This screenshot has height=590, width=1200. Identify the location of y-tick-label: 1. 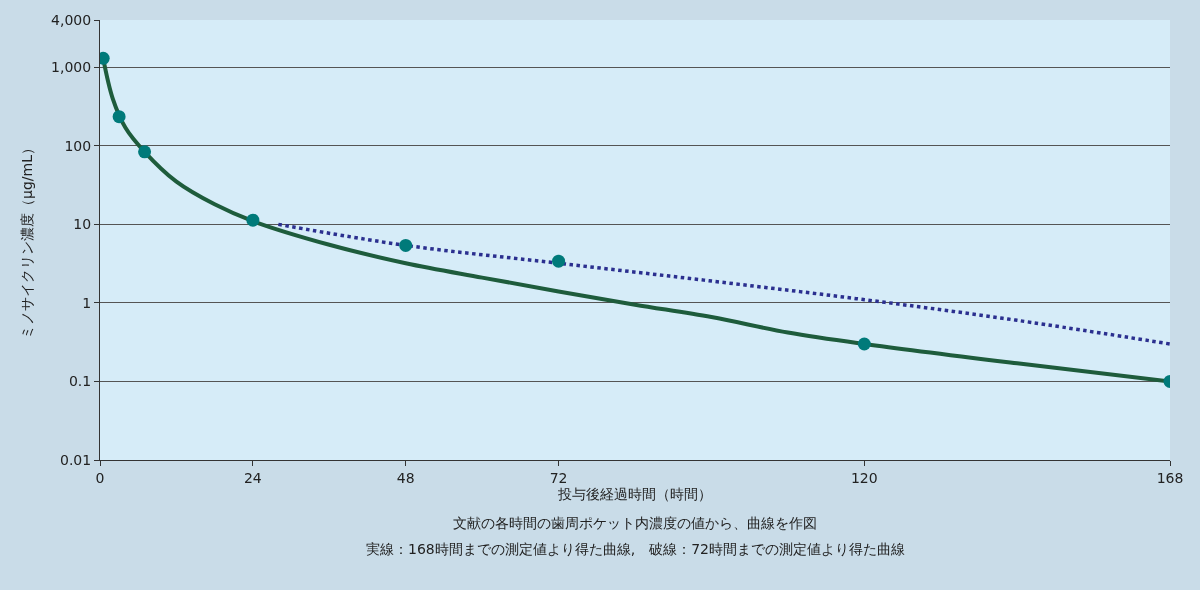
(87, 302).